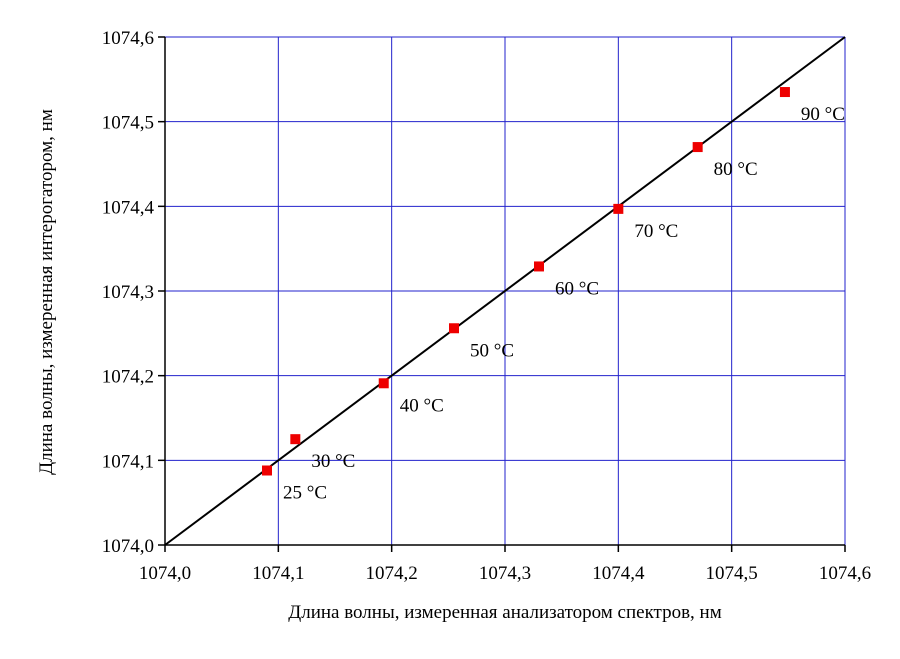 The height and width of the screenshot is (659, 900). What do you see at coordinates (128, 207) in the screenshot?
I see `y-tick-label: 1074,4` at bounding box center [128, 207].